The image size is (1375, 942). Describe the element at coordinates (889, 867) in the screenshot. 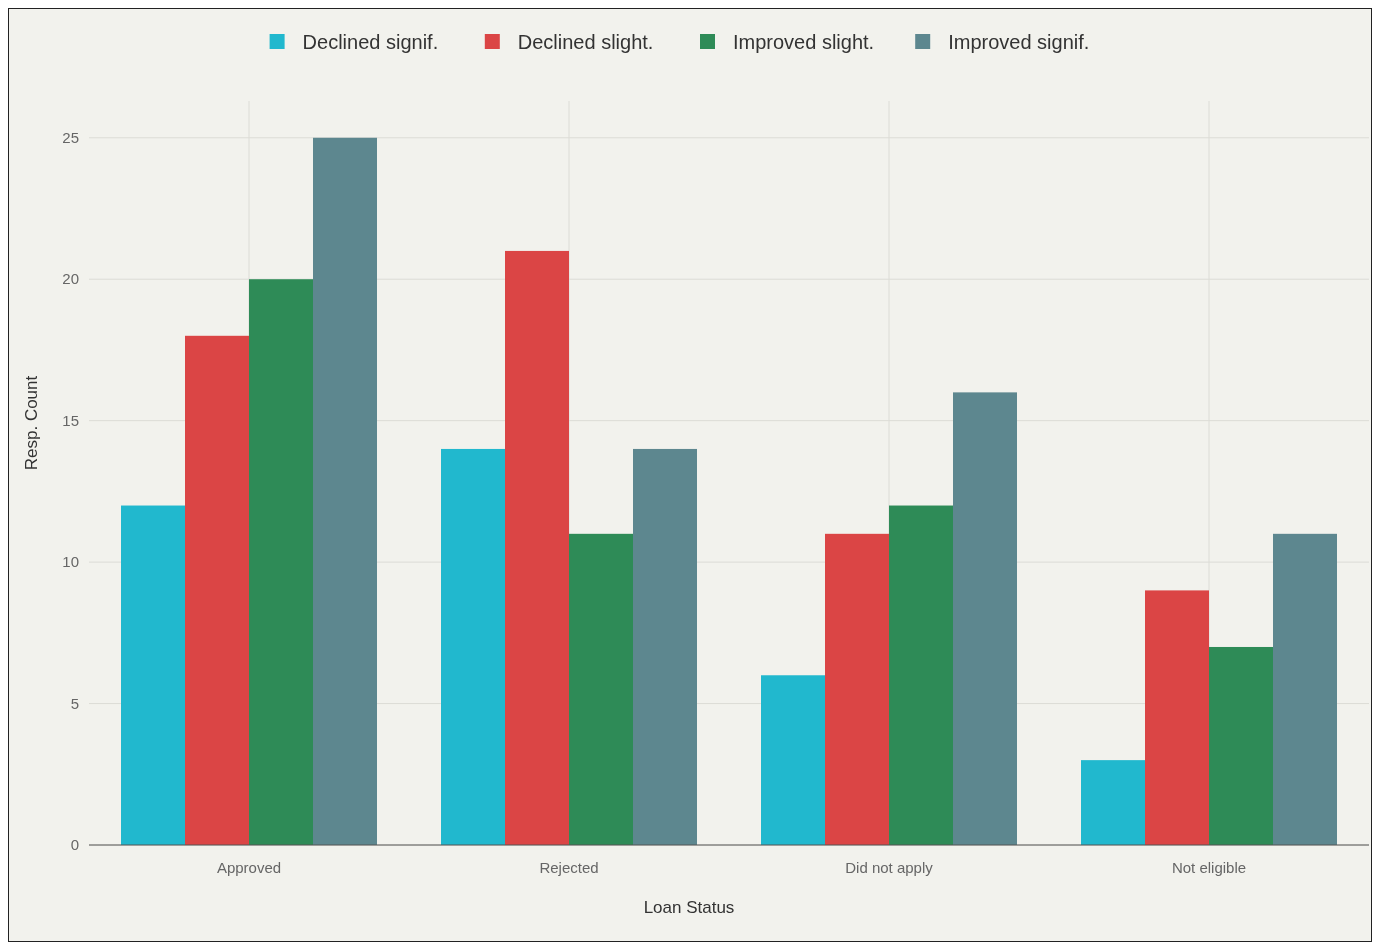

I see `x-tick-label: Did not apply` at that location.